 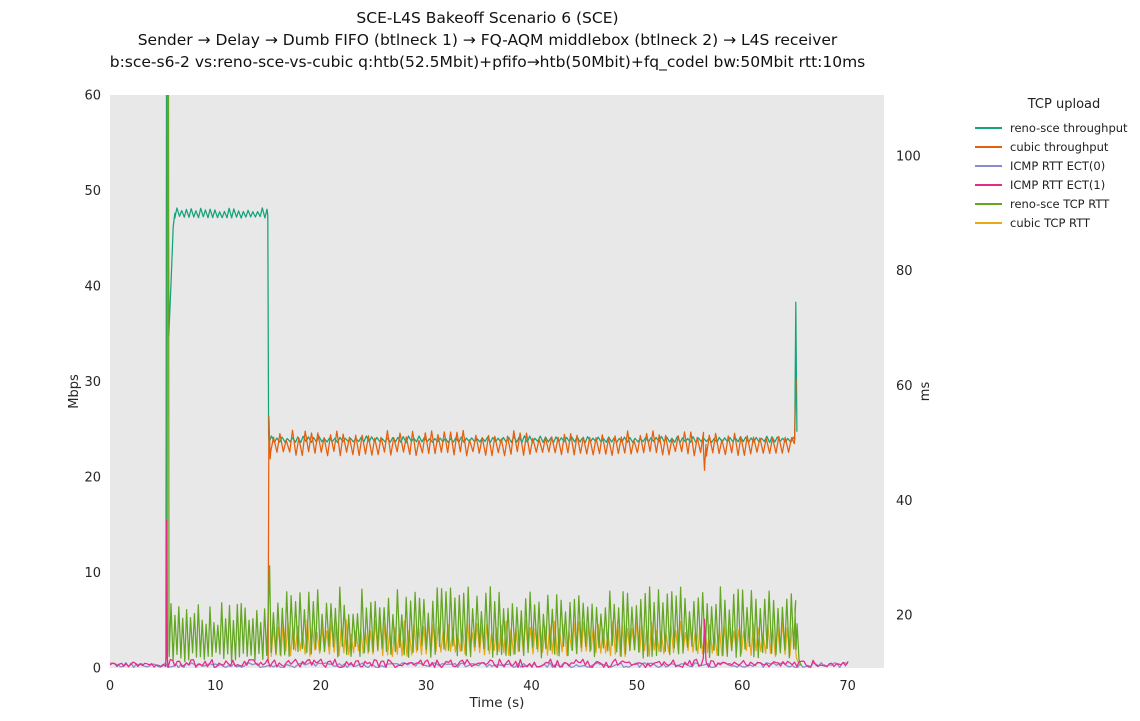 I want to click on legend-item-label: cubic TCP RTT, so click(x=1050, y=222).